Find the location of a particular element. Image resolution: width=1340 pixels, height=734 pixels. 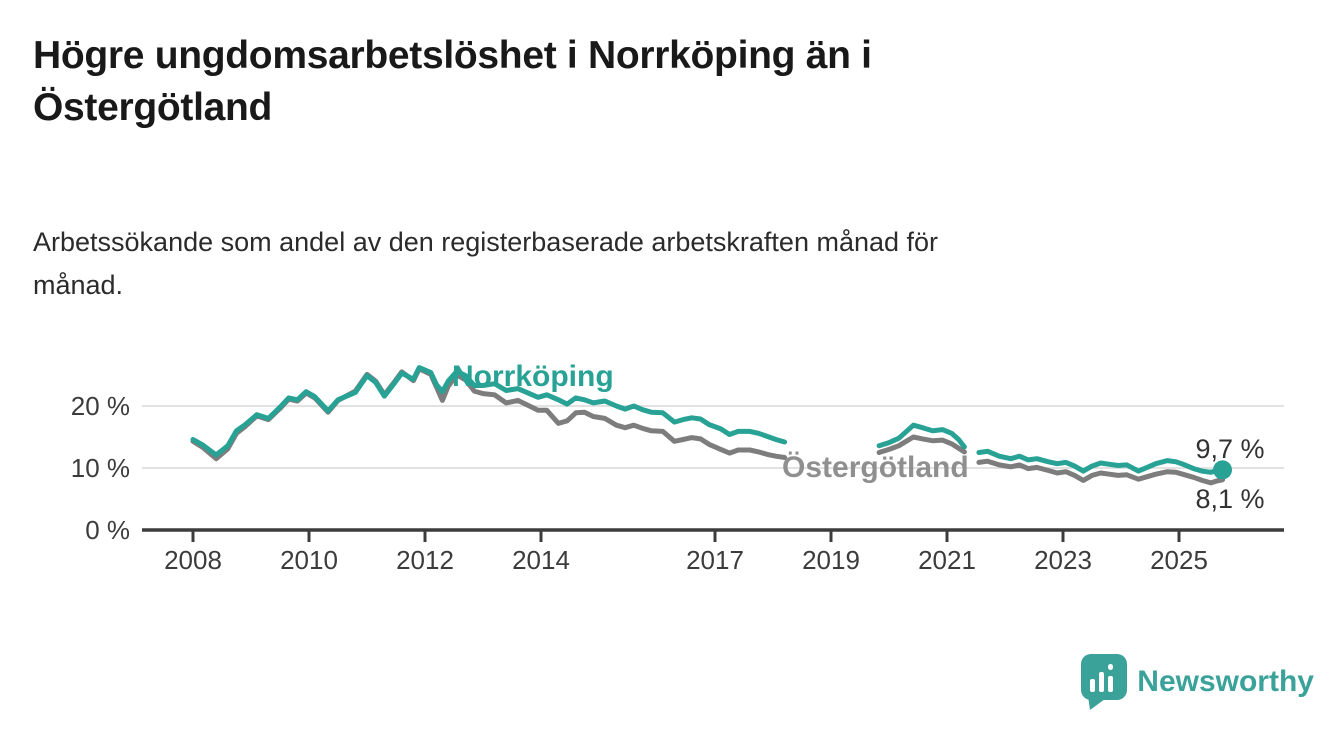

x-axis-tick-label: 2014 is located at coordinates (541, 560).